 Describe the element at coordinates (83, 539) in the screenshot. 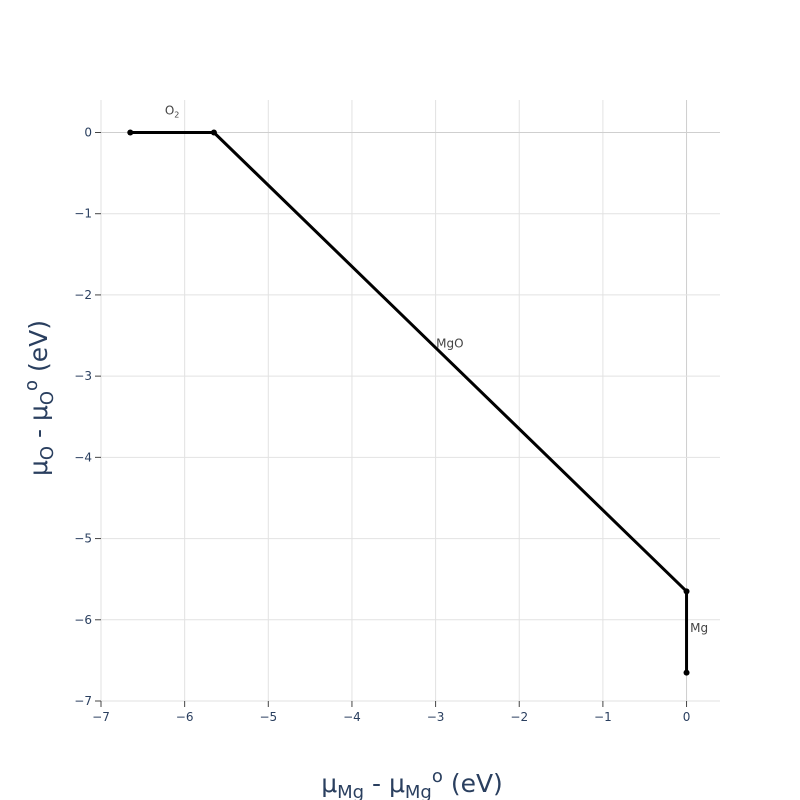

I see `y-tick-label: −5` at that location.